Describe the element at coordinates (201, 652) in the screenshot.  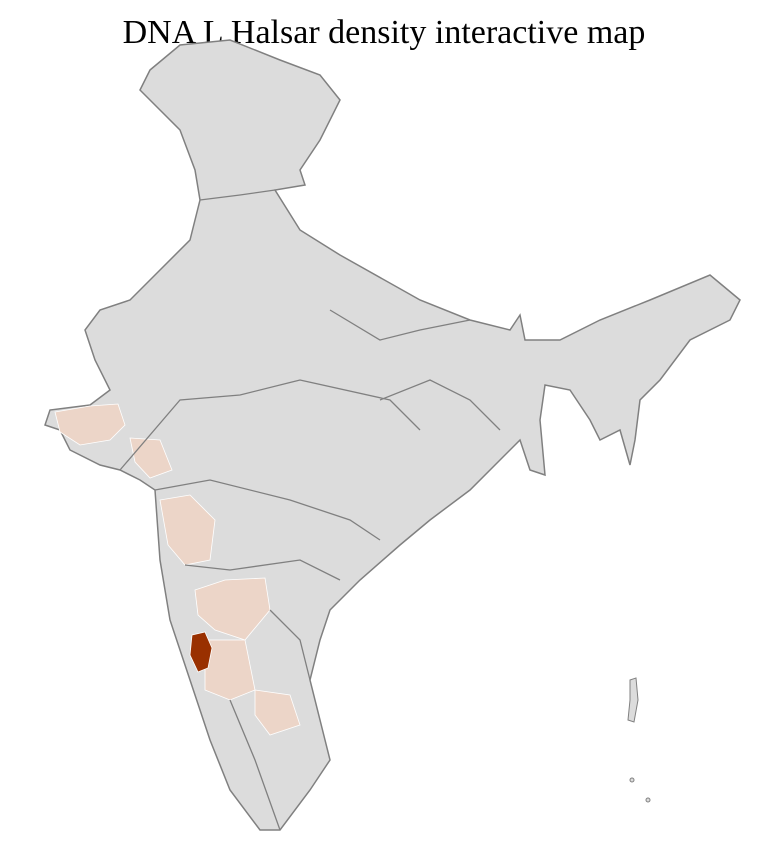
I see `region-coastal-karnataka` at that location.